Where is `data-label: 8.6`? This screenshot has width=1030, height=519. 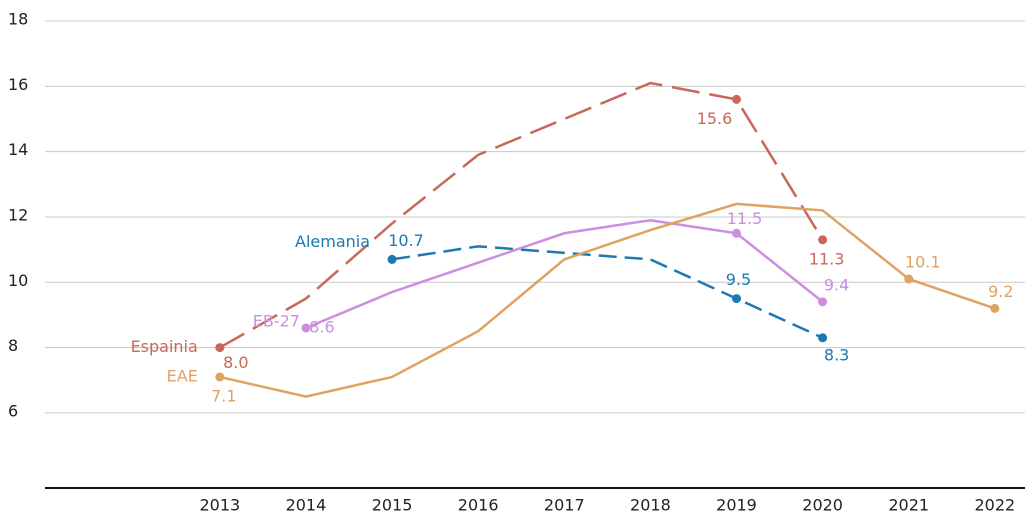 data-label: 8.6 is located at coordinates (321, 326).